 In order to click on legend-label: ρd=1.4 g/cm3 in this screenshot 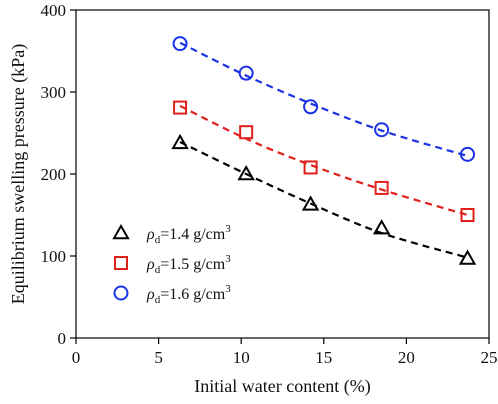, I will do `click(188, 234)`.